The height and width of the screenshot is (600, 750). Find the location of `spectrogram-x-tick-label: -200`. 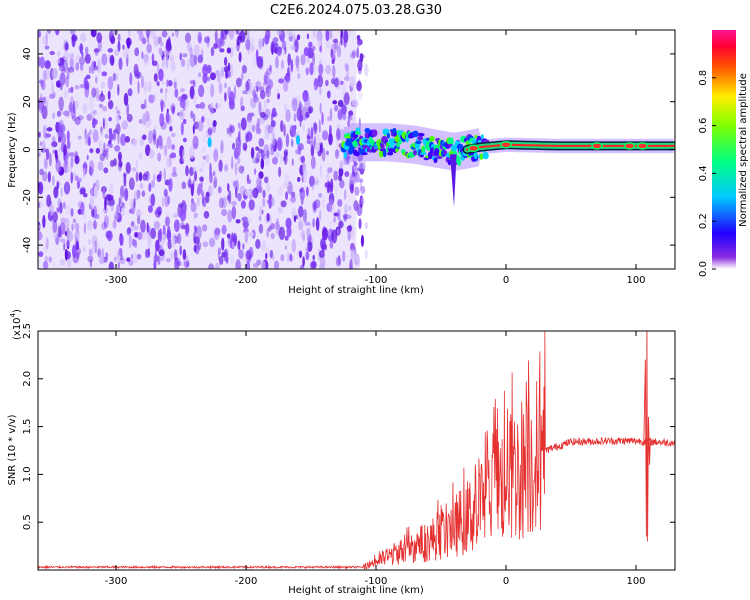

spectrogram-x-tick-label: -200 is located at coordinates (246, 280).